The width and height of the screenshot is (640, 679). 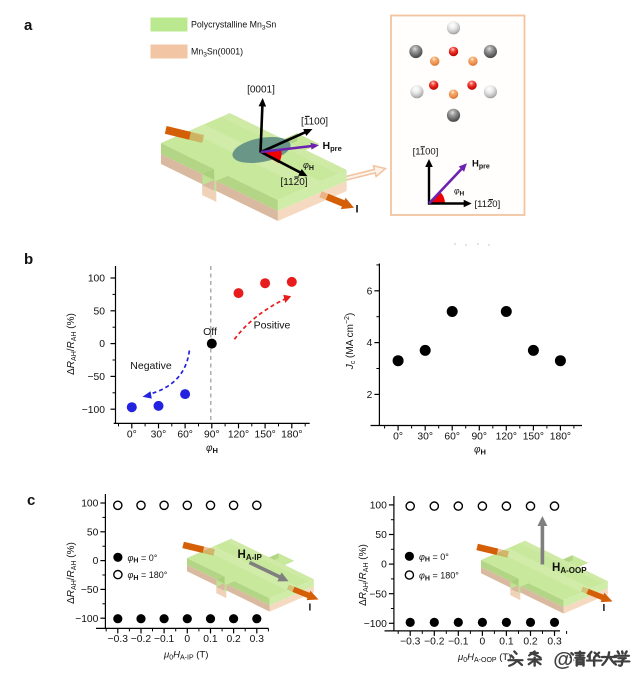 What do you see at coordinates (370, 395) in the screenshot?
I see `svg-text: 2` at bounding box center [370, 395].